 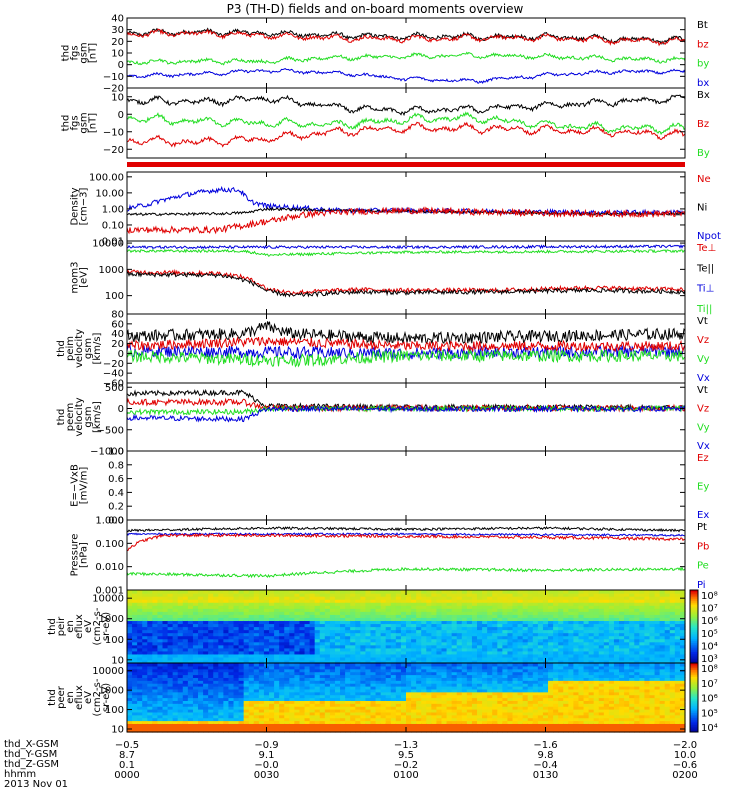 What do you see at coordinates (405, 542) in the screenshot?
I see `series-line-Pb` at bounding box center [405, 542].